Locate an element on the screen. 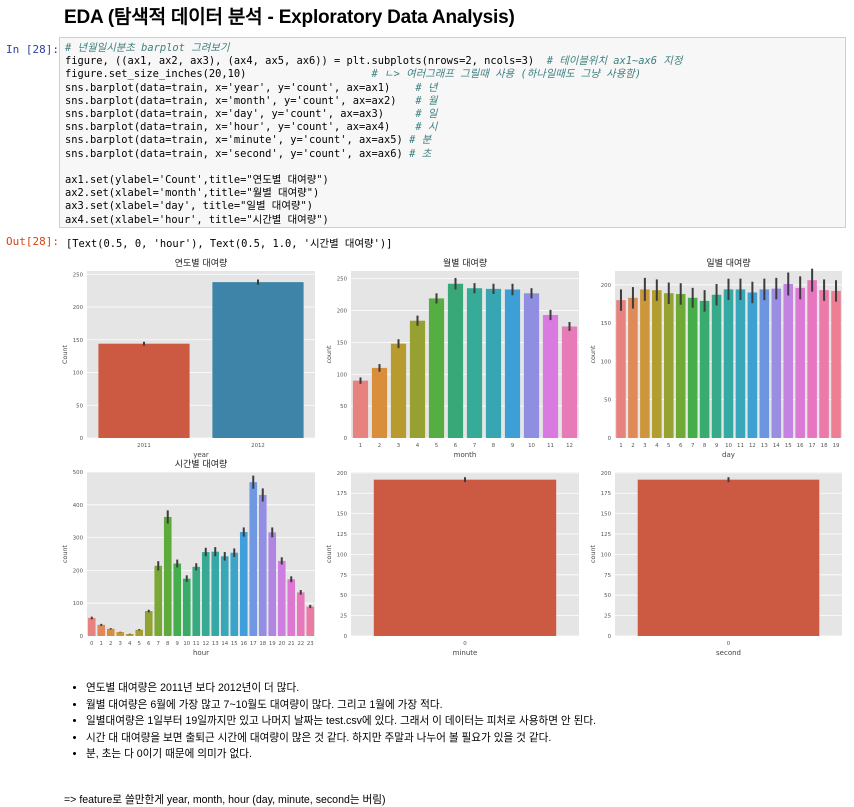 The image size is (854, 807). code-line: ax1.set(ylabel='Count',title="연도별 대여량") is located at coordinates (197, 180).